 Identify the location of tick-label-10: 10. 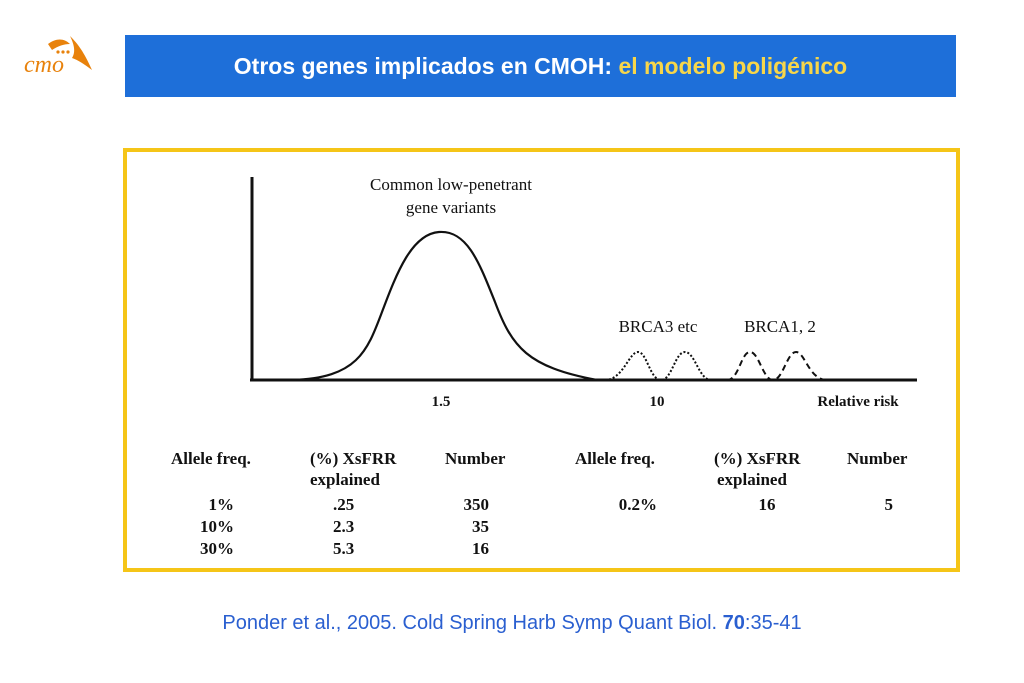
(657, 402).